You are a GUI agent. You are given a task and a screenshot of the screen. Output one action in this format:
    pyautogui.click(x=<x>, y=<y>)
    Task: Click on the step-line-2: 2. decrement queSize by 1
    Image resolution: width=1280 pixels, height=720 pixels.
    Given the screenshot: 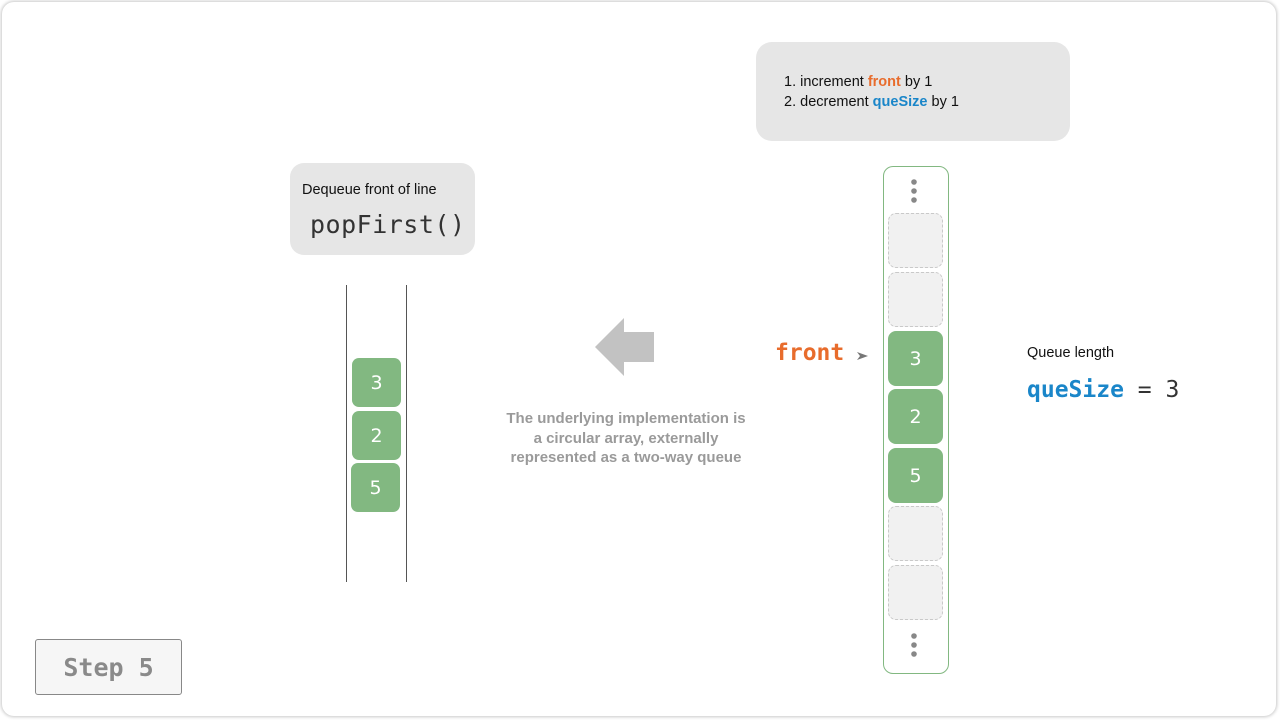 What is the action you would take?
    pyautogui.click(x=871, y=102)
    